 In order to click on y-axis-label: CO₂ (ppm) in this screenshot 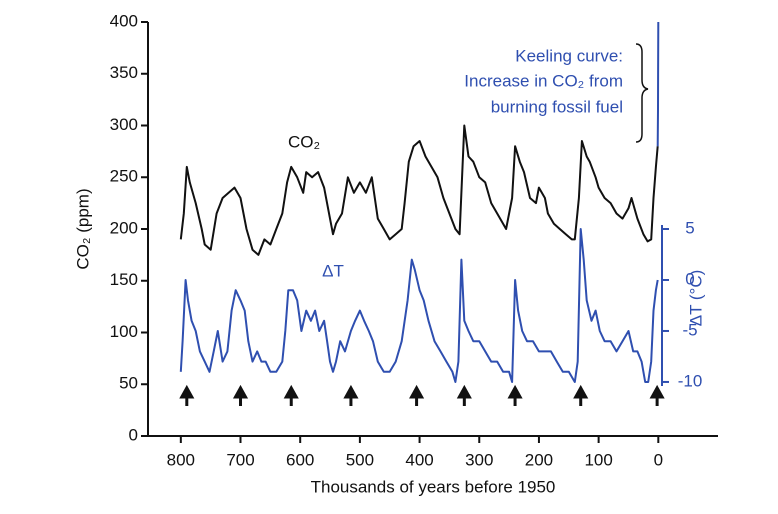, I will do `click(82, 228)`.